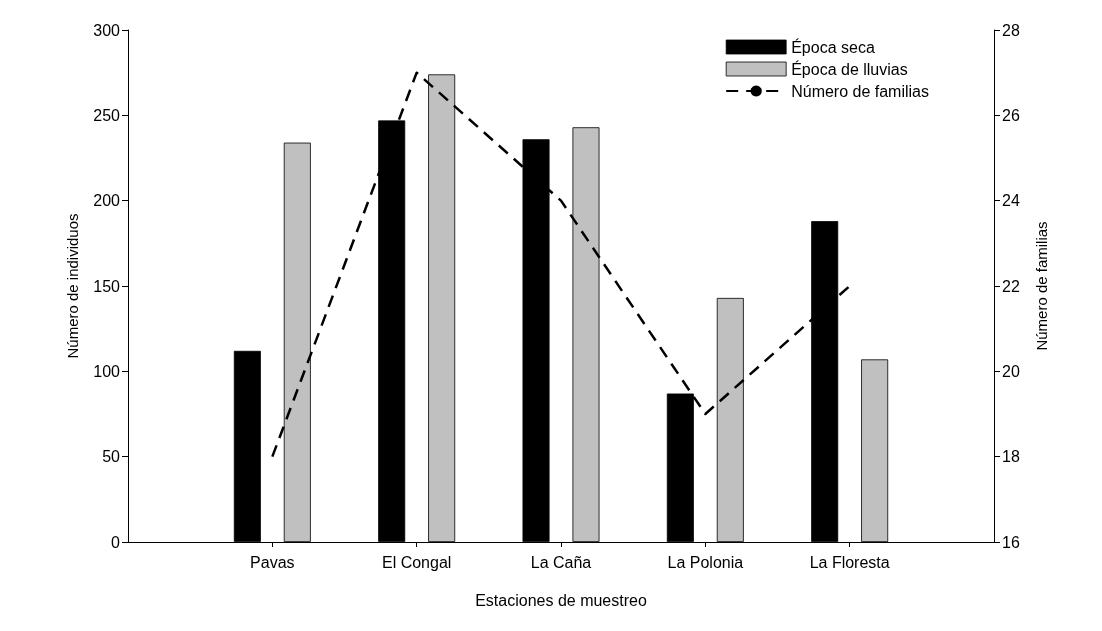  What do you see at coordinates (1011, 115) in the screenshot?
I see `y2-tick-label: 26` at bounding box center [1011, 115].